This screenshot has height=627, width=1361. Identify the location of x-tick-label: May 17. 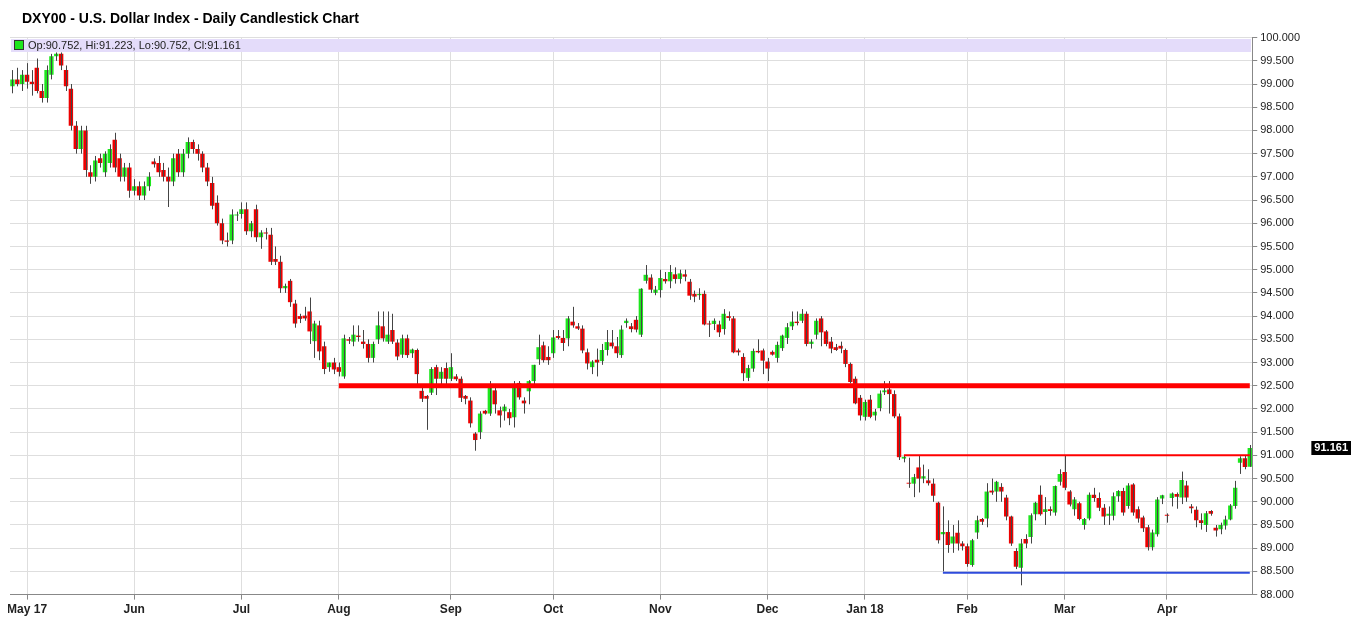
(27, 609).